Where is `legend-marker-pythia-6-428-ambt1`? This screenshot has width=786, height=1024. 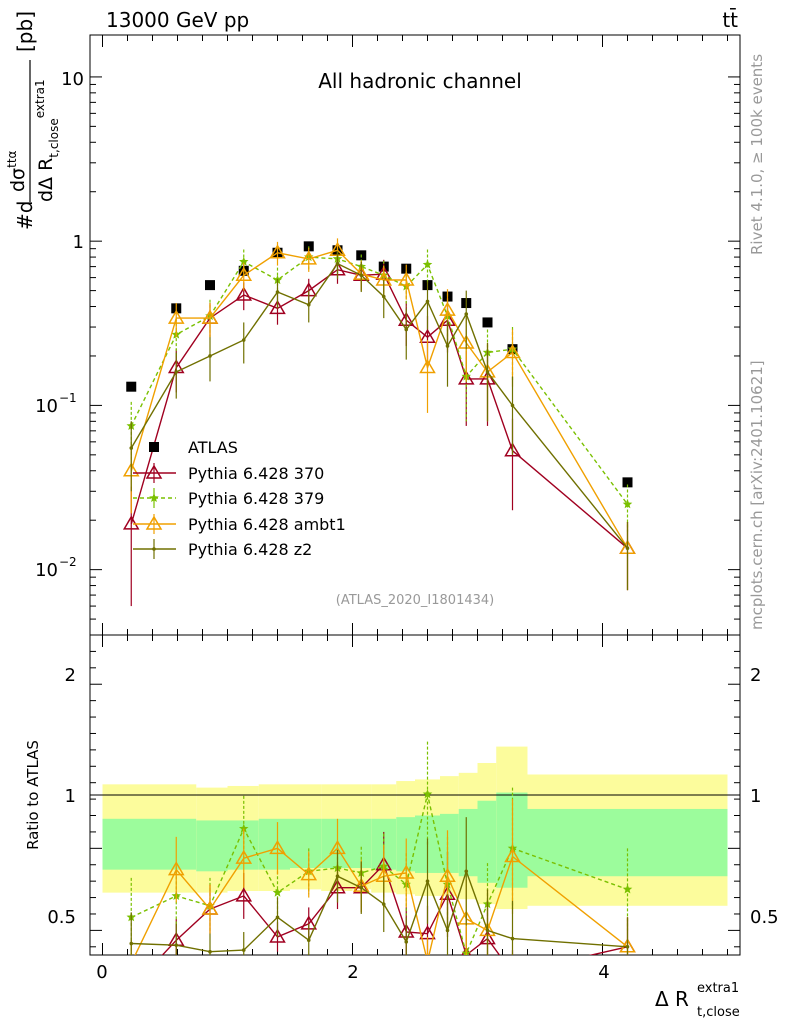 legend-marker-pythia-6-428-ambt1 is located at coordinates (154, 522).